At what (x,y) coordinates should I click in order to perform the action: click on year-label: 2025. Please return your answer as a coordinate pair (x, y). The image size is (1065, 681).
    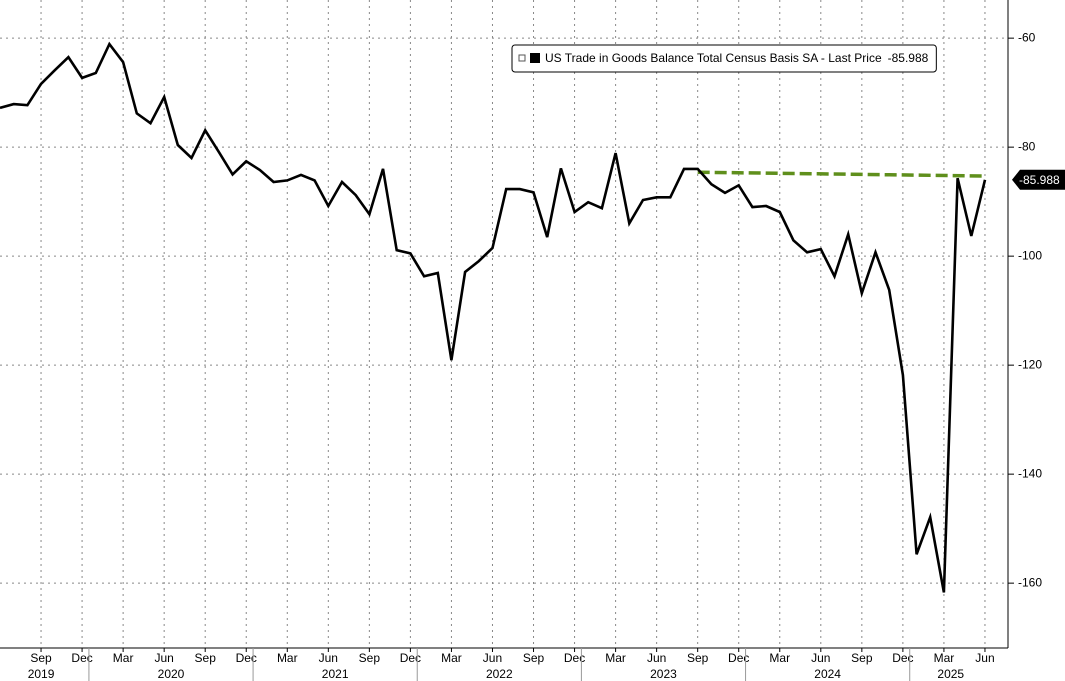
    Looking at the image, I should click on (950, 674).